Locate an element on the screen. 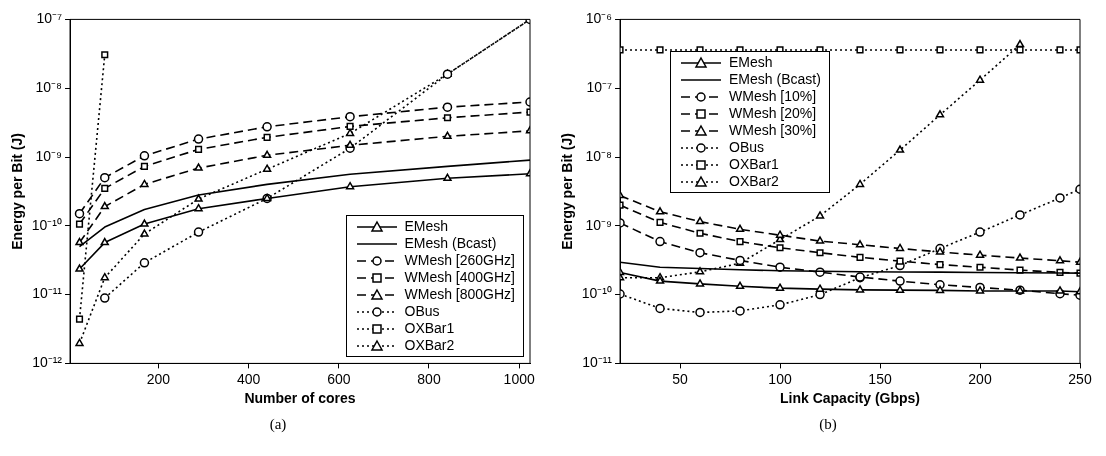  x-tick-label: 600 is located at coordinates (339, 378).